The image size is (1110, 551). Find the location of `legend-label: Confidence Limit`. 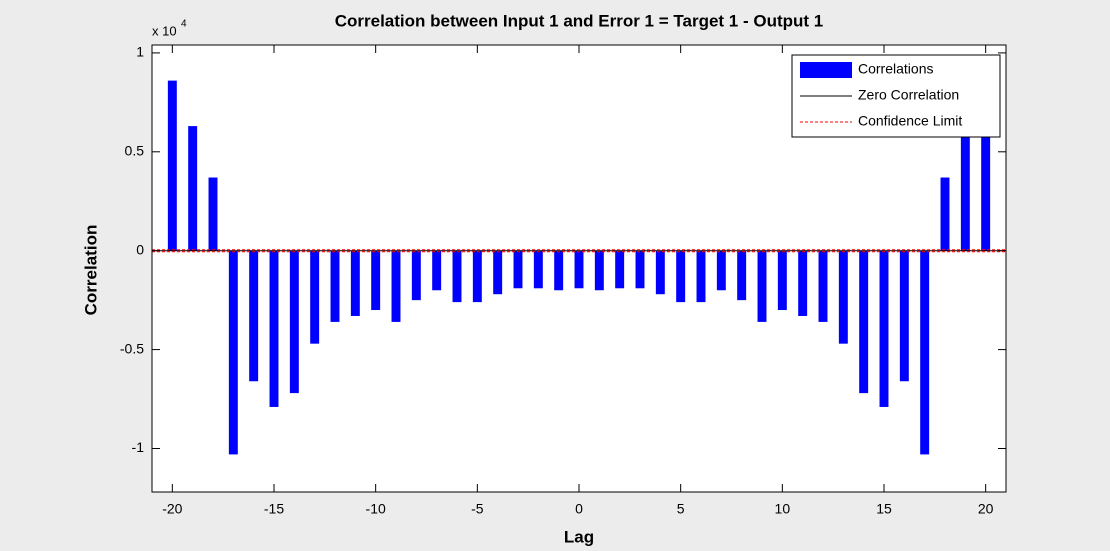

legend-label: Confidence Limit is located at coordinates (910, 121).